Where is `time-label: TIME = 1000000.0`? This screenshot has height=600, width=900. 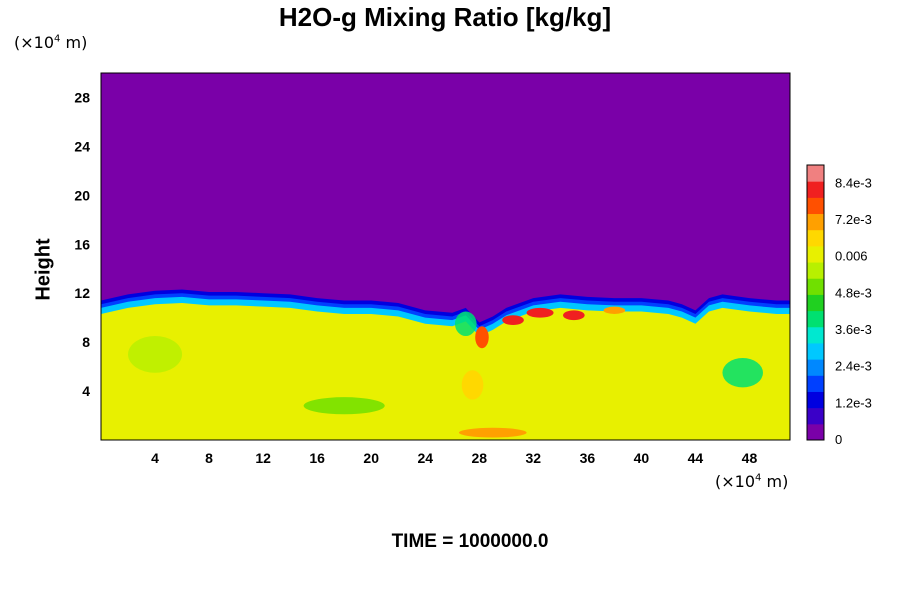 time-label: TIME = 1000000.0 is located at coordinates (470, 541).